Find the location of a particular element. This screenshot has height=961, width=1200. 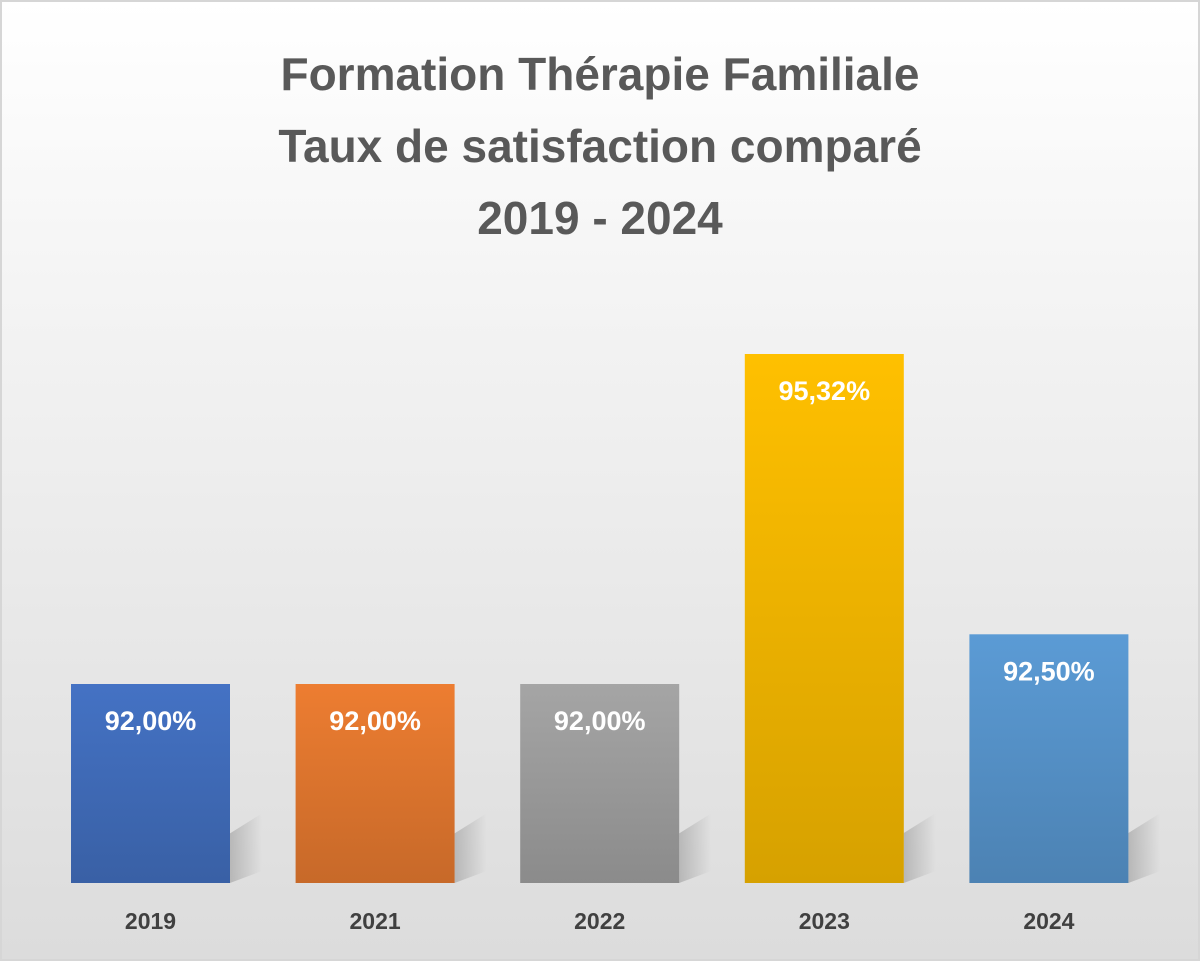

chart-title-line-2: Taux de satisfaction comparé is located at coordinates (600, 146).